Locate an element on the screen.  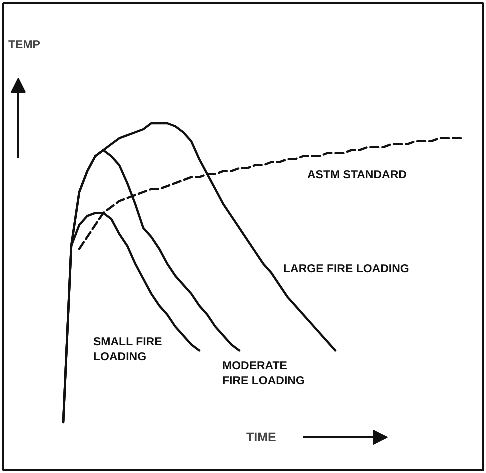
series-label: SMALL FIRE LOADING is located at coordinates (128, 350).